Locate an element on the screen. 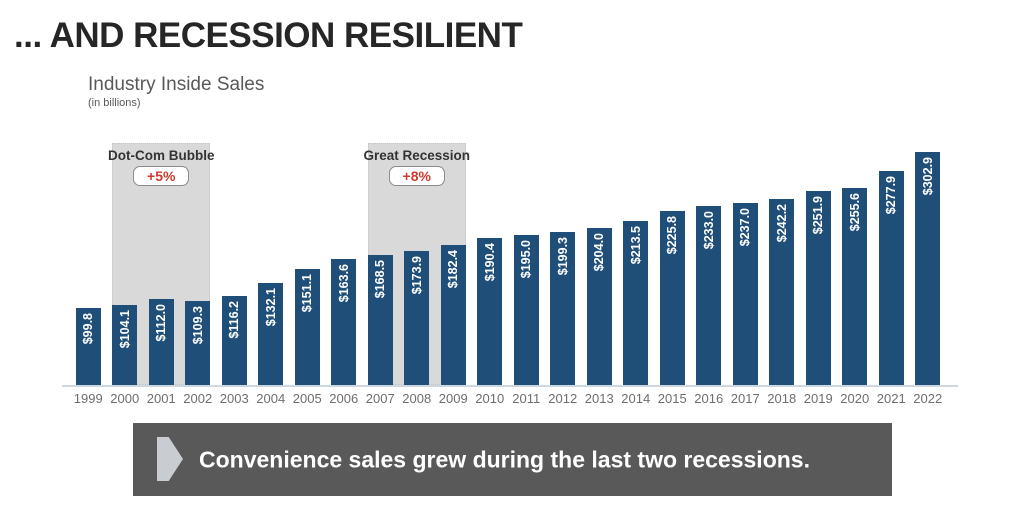  bar-value-label: $182.4 is located at coordinates (453, 269).